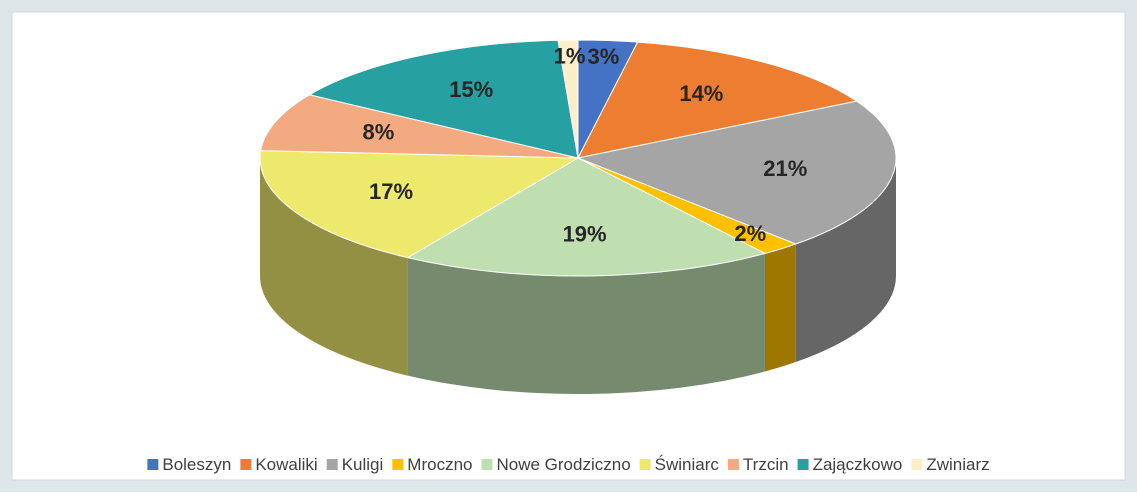 Image resolution: width=1137 pixels, height=497 pixels. What do you see at coordinates (687, 464) in the screenshot?
I see `legend-label: Świniarc` at bounding box center [687, 464].